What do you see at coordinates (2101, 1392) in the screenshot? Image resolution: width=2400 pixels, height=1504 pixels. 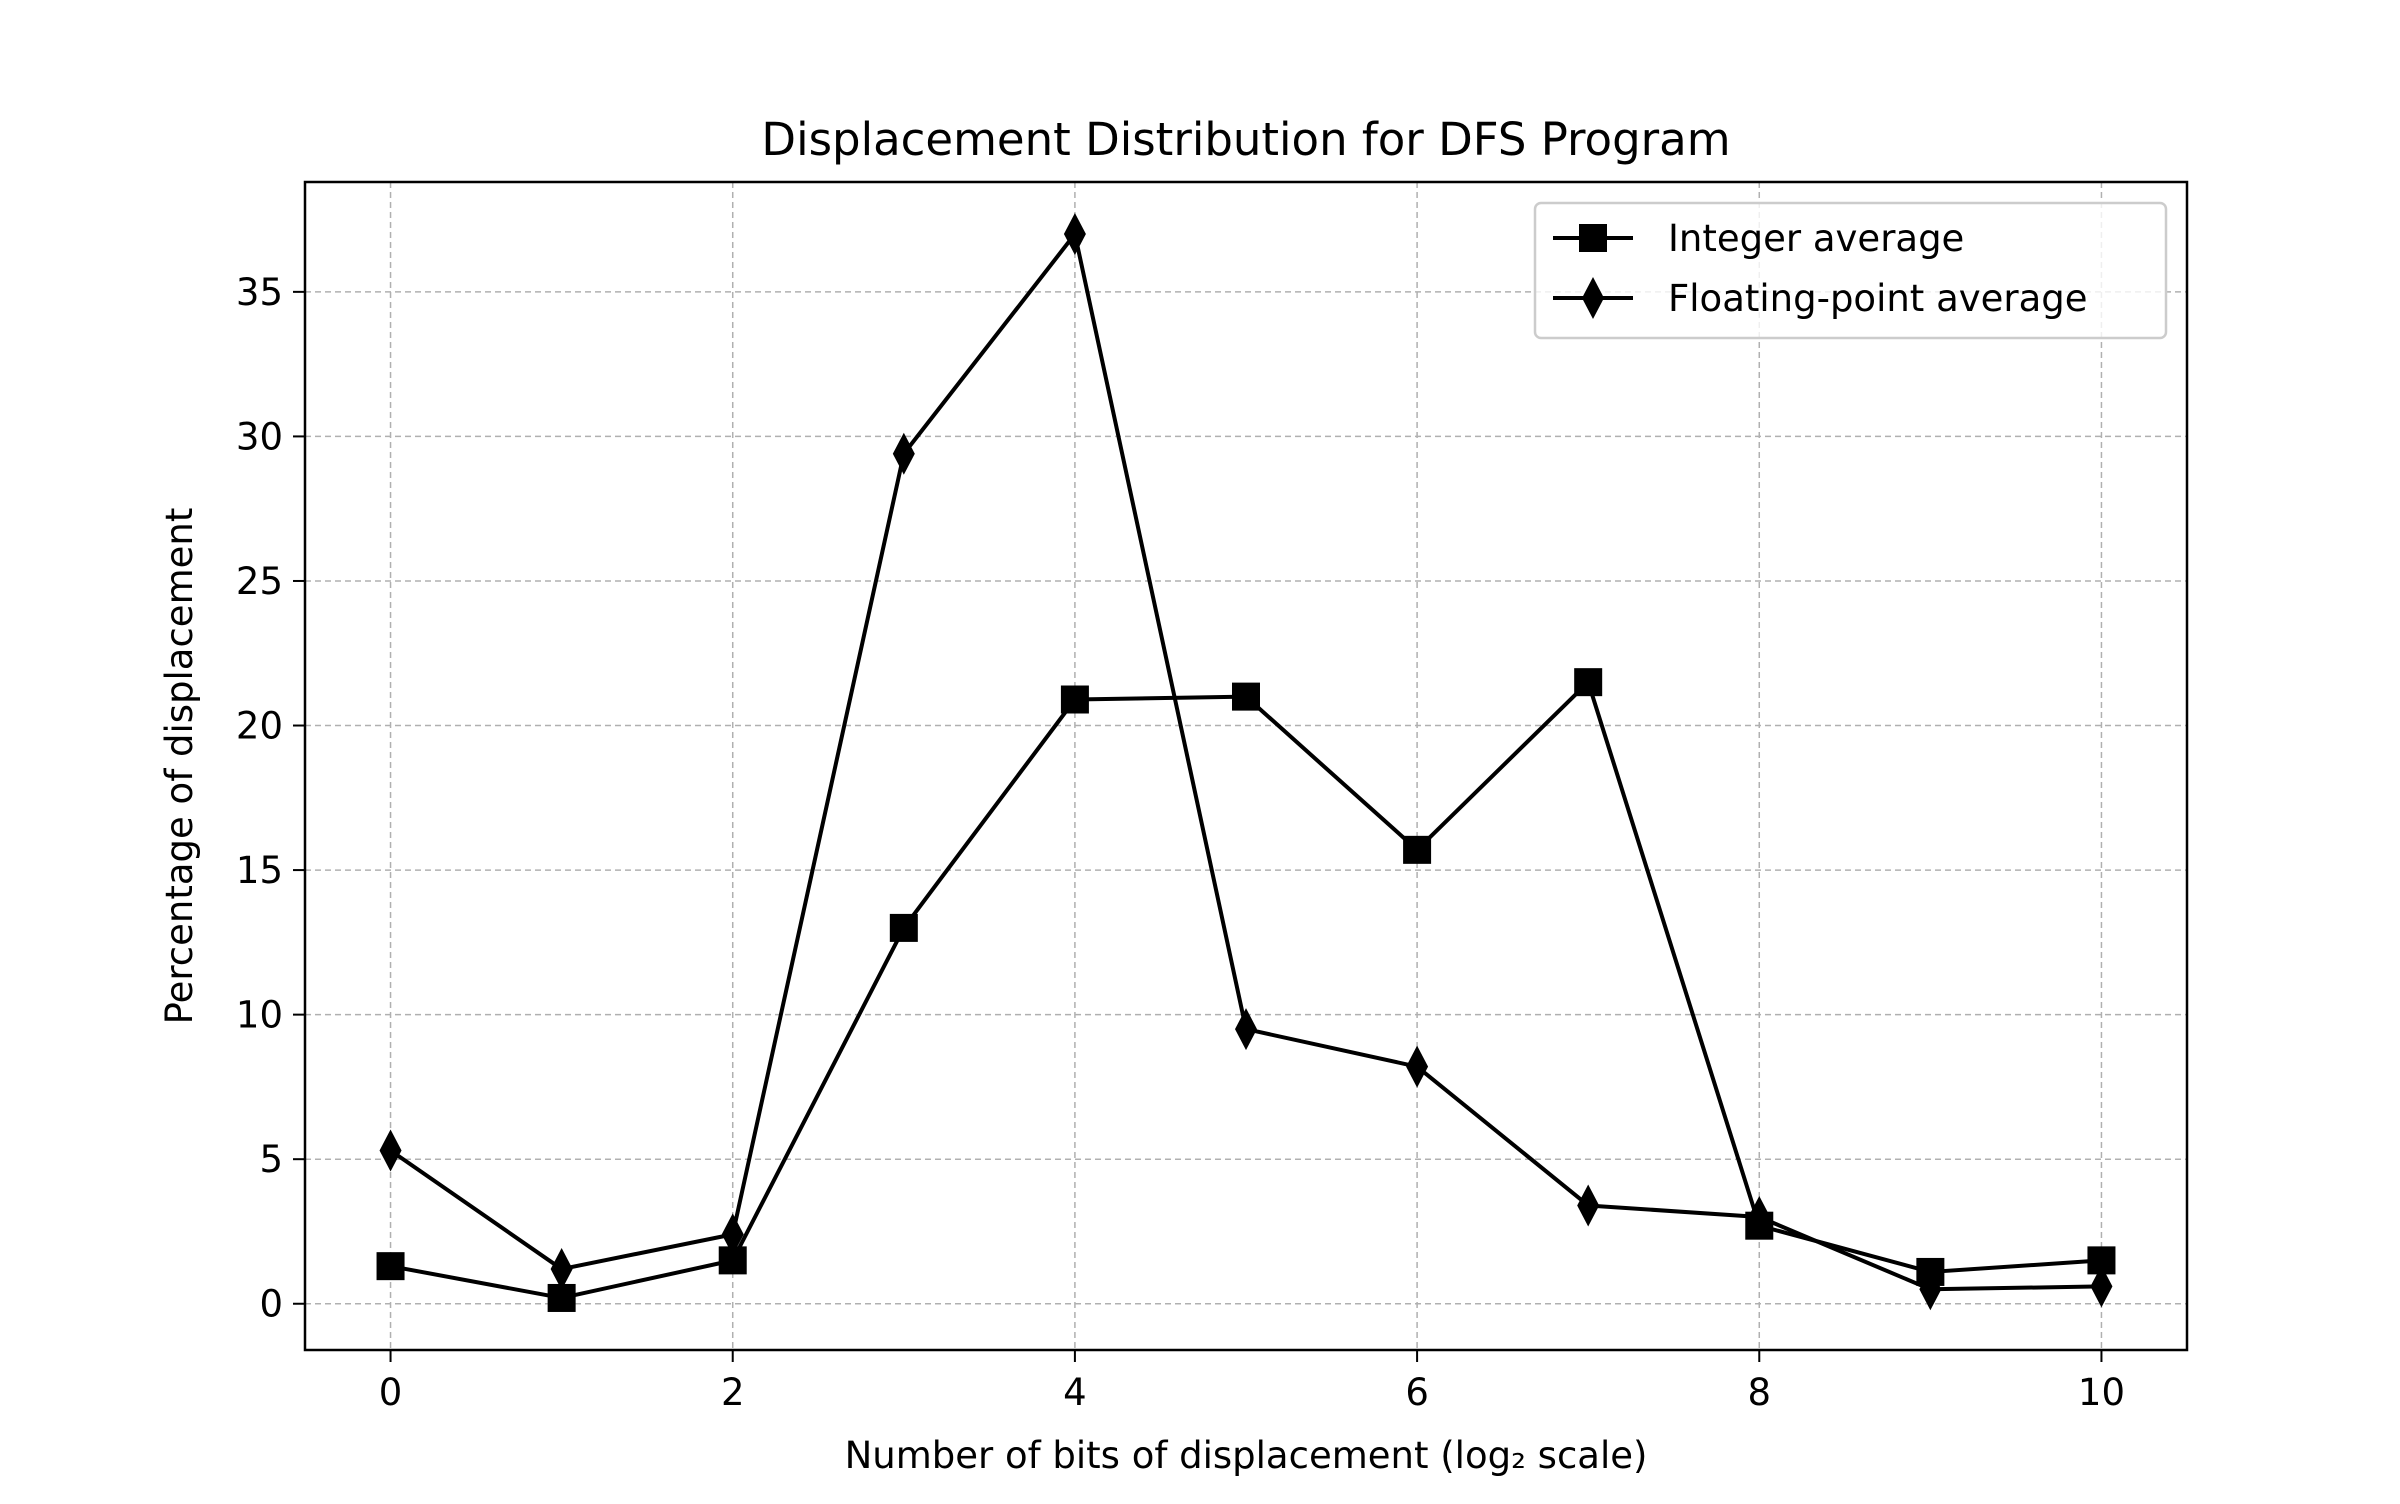 I see `x-tick-label: 10` at bounding box center [2101, 1392].